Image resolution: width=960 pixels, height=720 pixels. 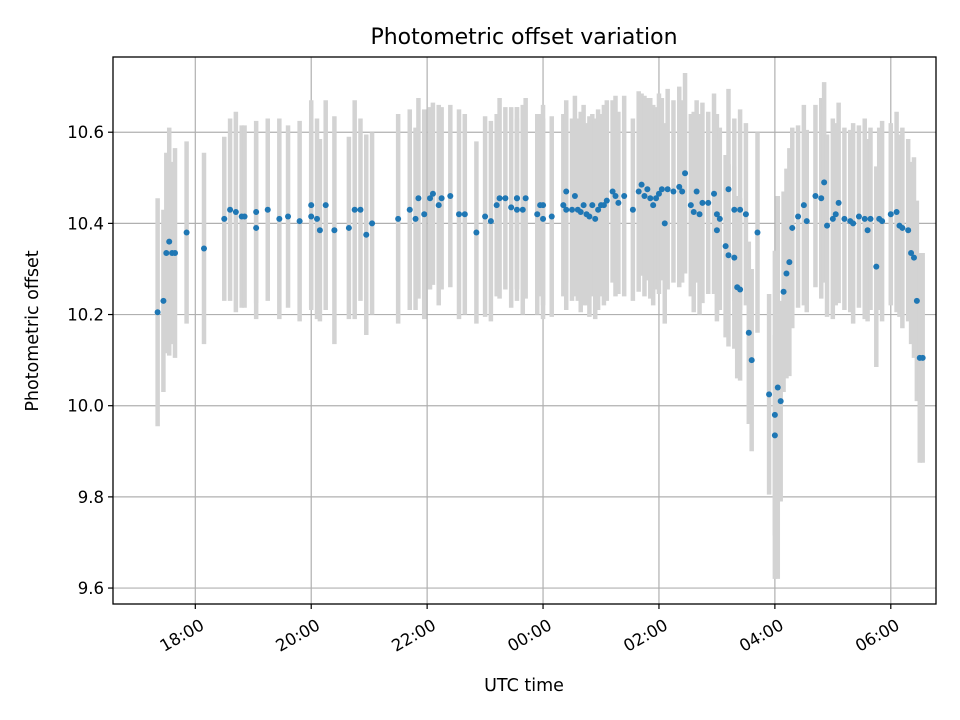 I want to click on y-tick-label: 9.8, so click(x=91, y=497).